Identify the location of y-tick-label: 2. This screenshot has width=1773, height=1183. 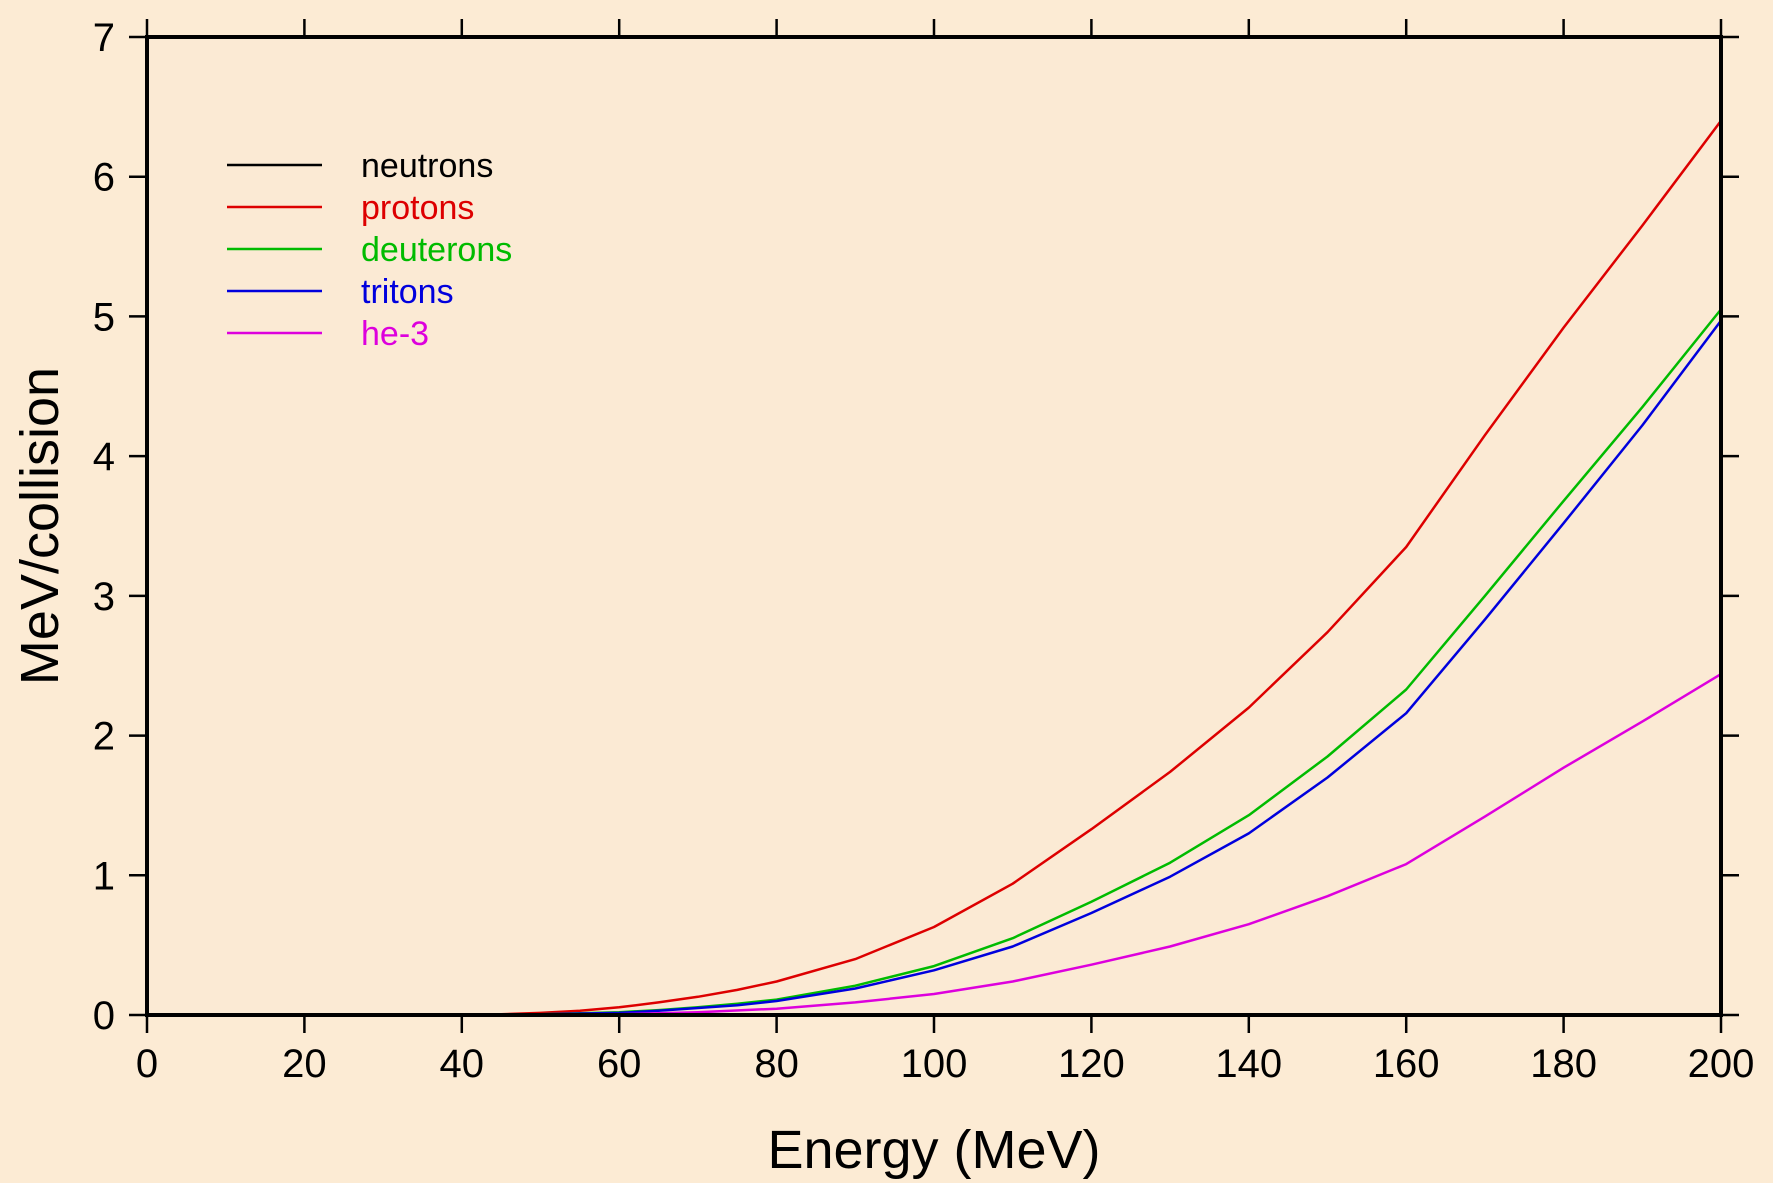
(104, 737).